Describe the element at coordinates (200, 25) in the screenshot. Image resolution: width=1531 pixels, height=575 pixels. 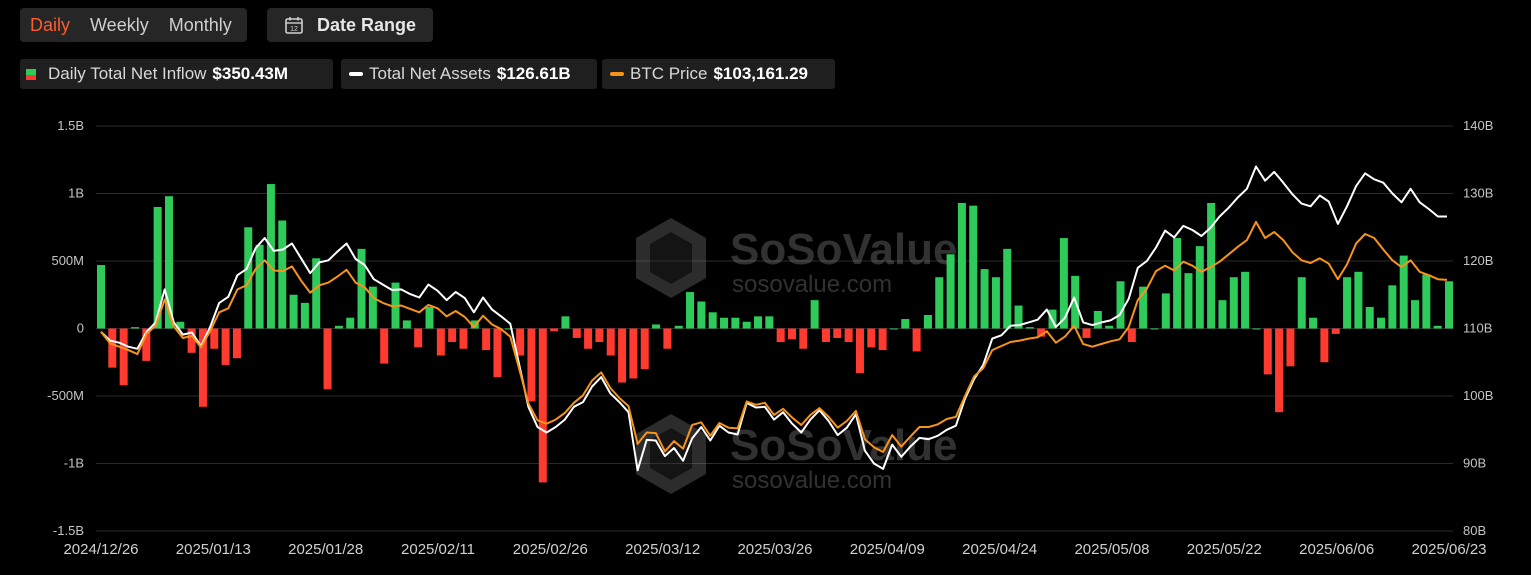
I see `tab-monthly: Monthly` at that location.